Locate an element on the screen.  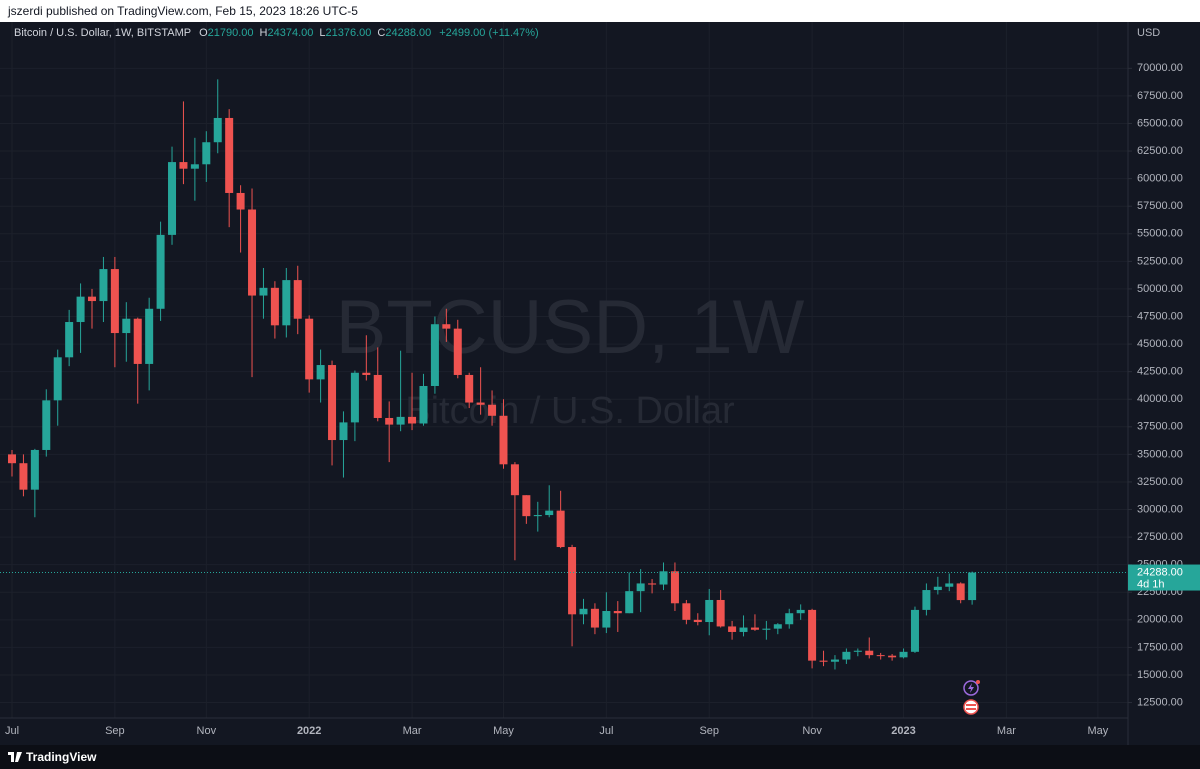
symbol-name: Bitcoin / U.S. Dollar, 1W, BITSTAMP is located at coordinates (103, 33).